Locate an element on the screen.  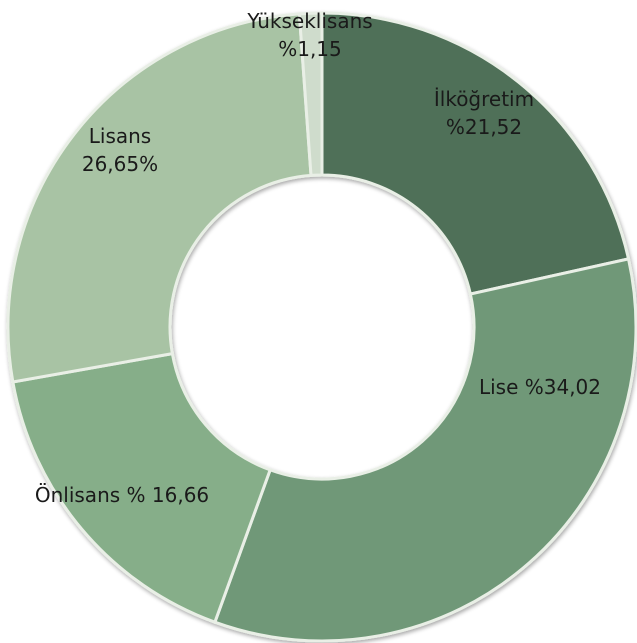
slice-label-0: İlköğretim %21,52 is located at coordinates (484, 113).